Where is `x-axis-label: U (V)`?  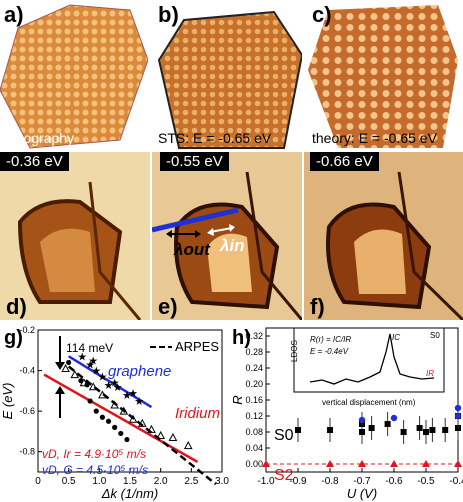
x-axis-label: U (V) is located at coordinates (362, 493).